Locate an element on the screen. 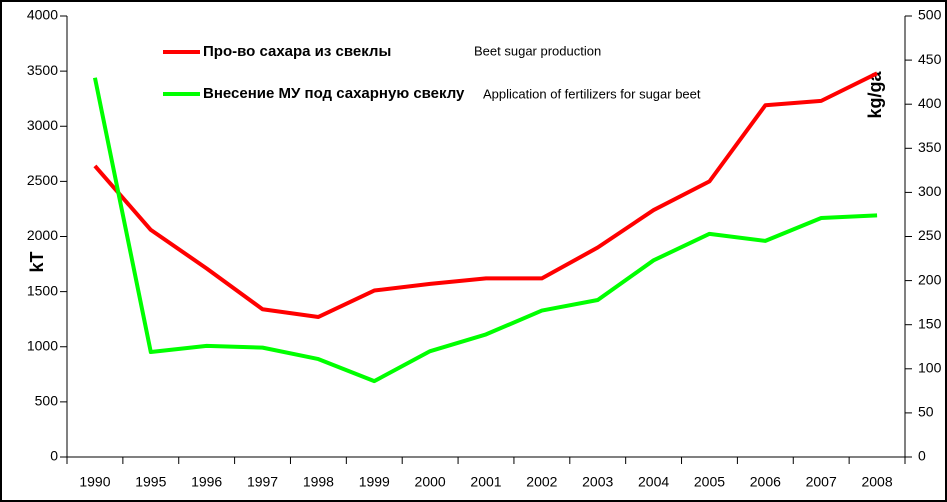 The height and width of the screenshot is (502, 947). x-tick-label: 2007 is located at coordinates (821, 482).